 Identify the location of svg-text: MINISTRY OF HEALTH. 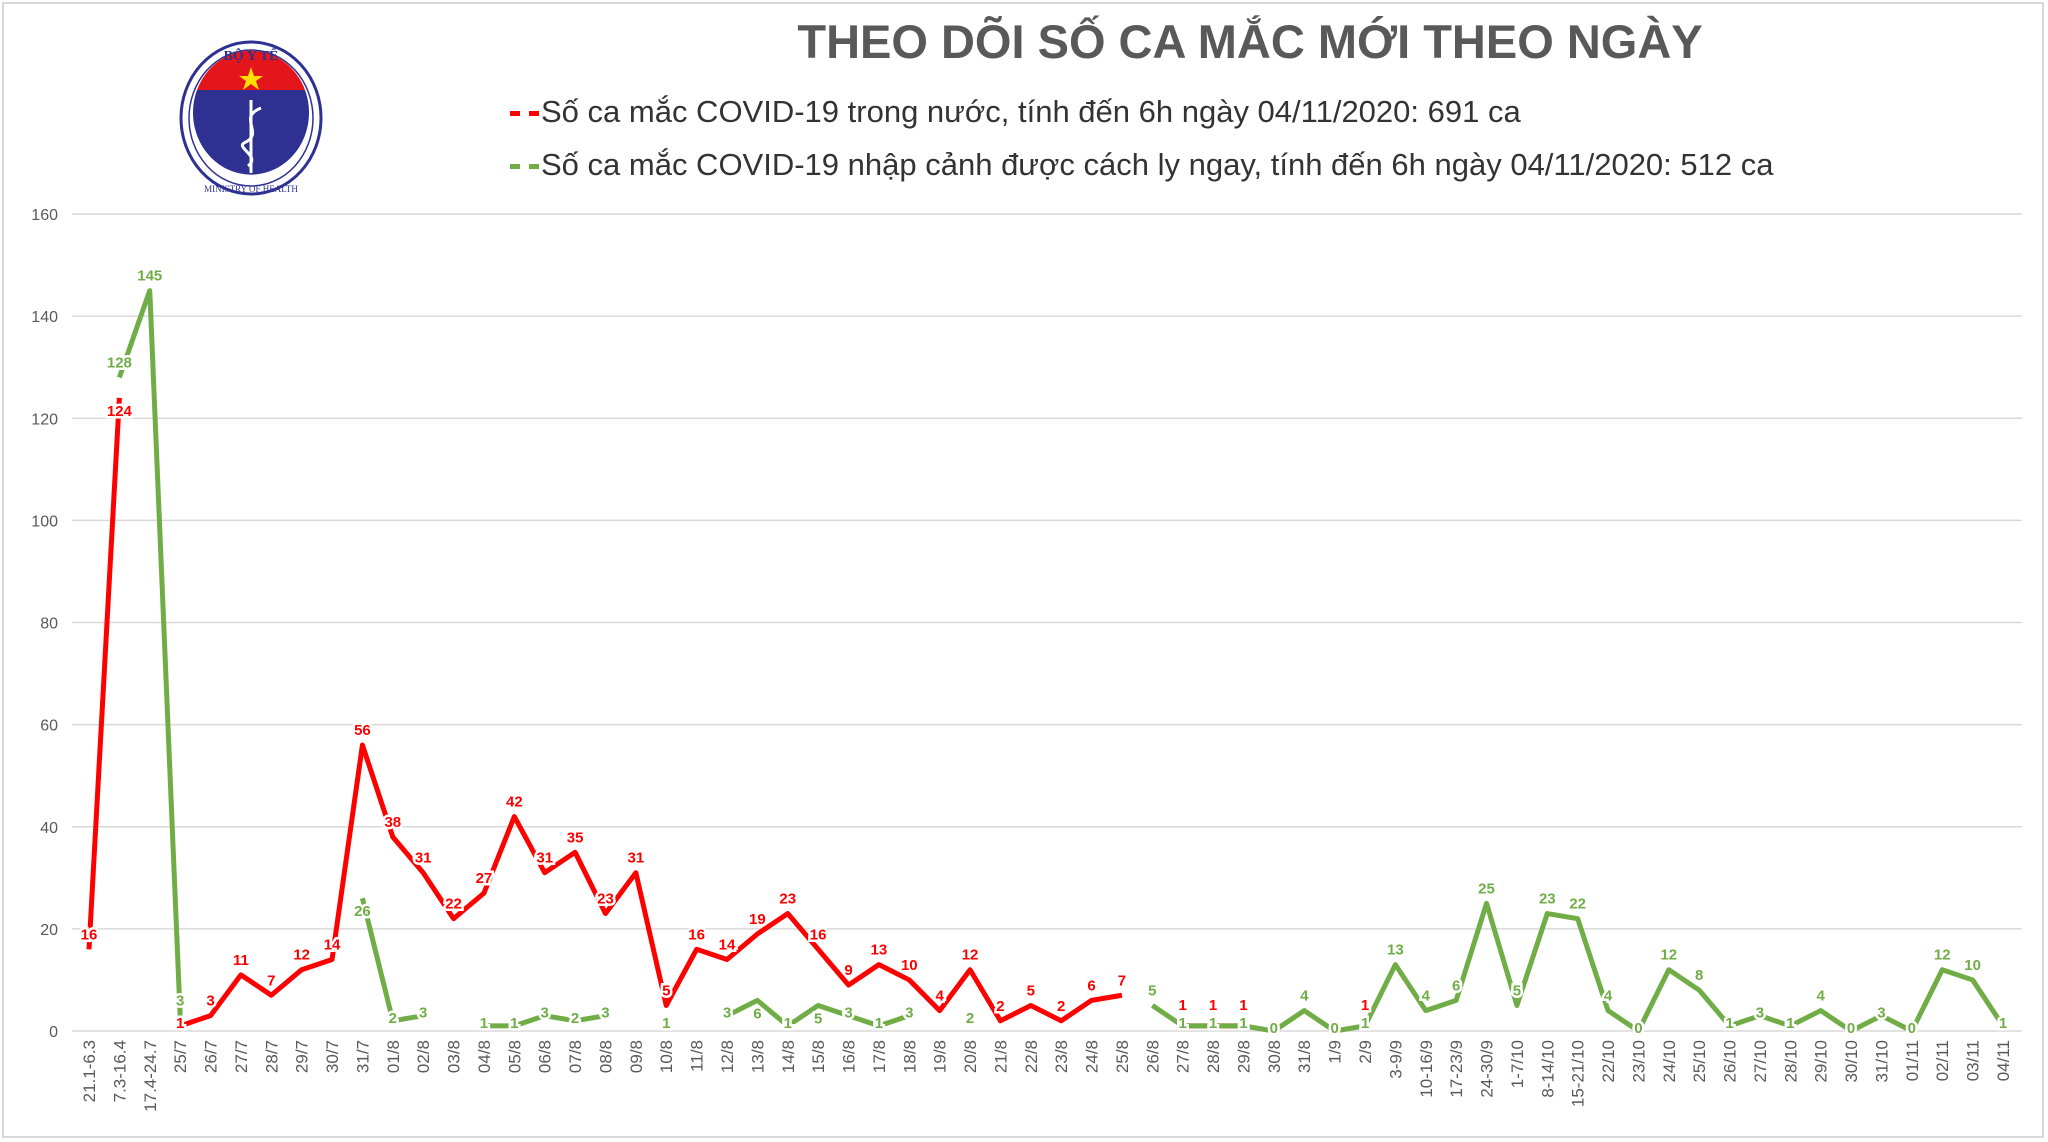
(251, 189).